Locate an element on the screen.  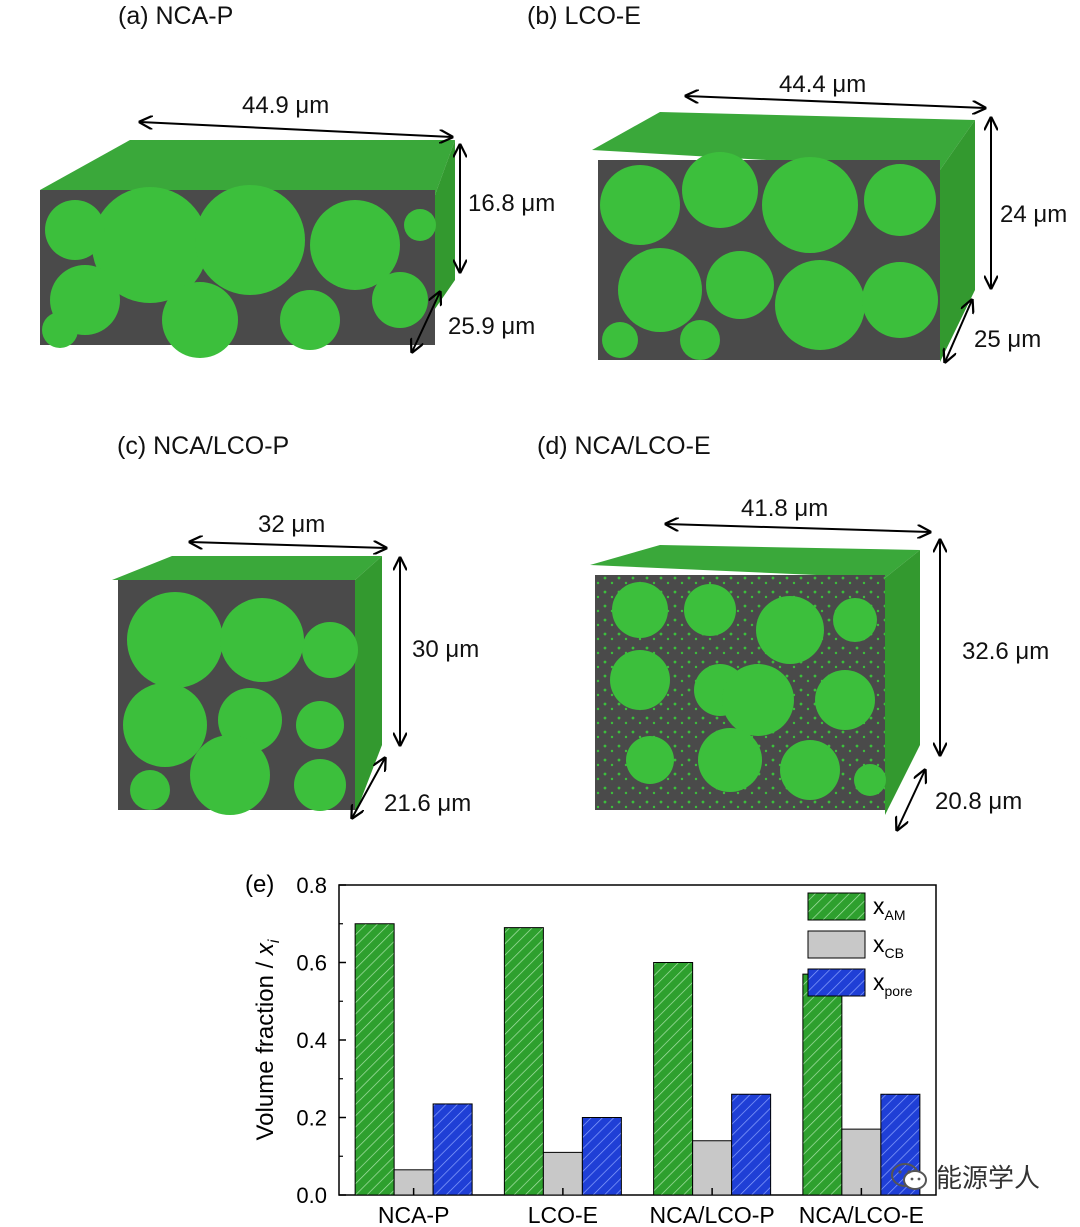
panel-a-rendering is located at coordinates (250, 240).